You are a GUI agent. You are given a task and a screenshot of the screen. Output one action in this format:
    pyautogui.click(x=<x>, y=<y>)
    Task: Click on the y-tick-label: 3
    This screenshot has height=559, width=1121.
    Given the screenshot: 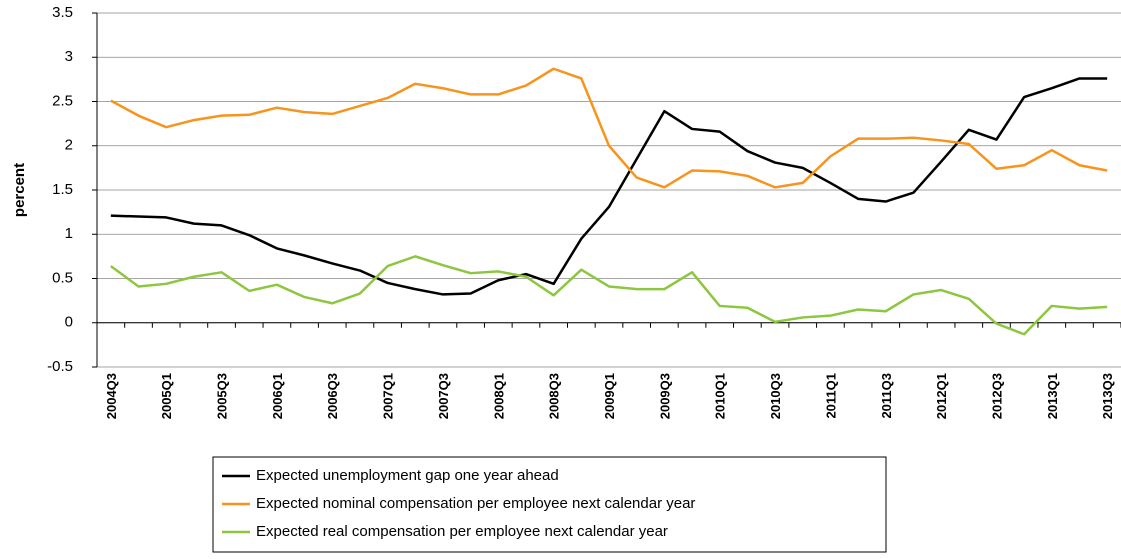 What is the action you would take?
    pyautogui.click(x=69, y=56)
    